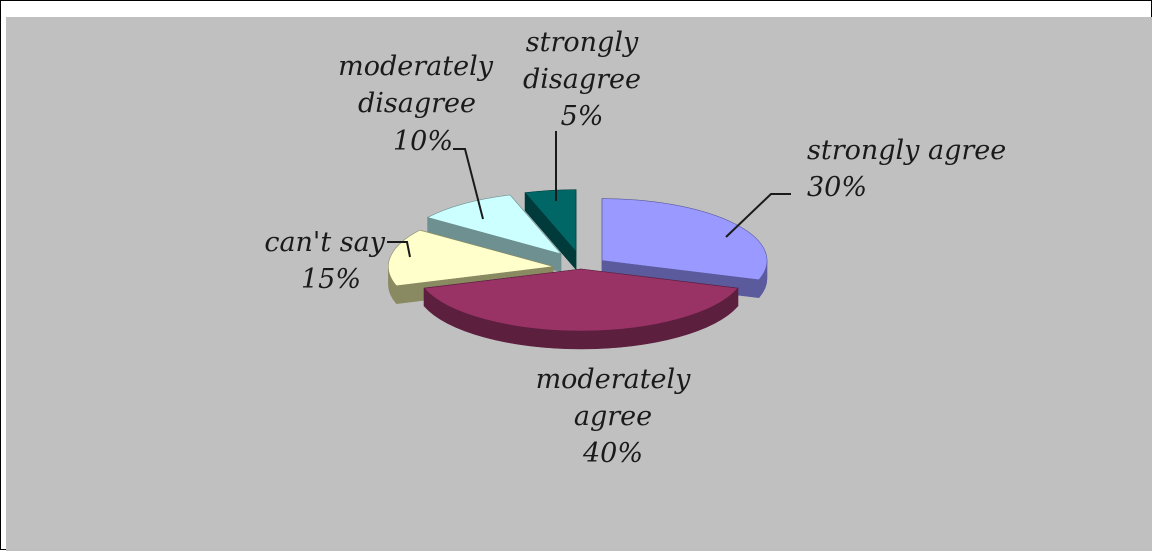 The width and height of the screenshot is (1152, 551). Describe the element at coordinates (582, 116) in the screenshot. I see `data-label-value: 5%` at that location.